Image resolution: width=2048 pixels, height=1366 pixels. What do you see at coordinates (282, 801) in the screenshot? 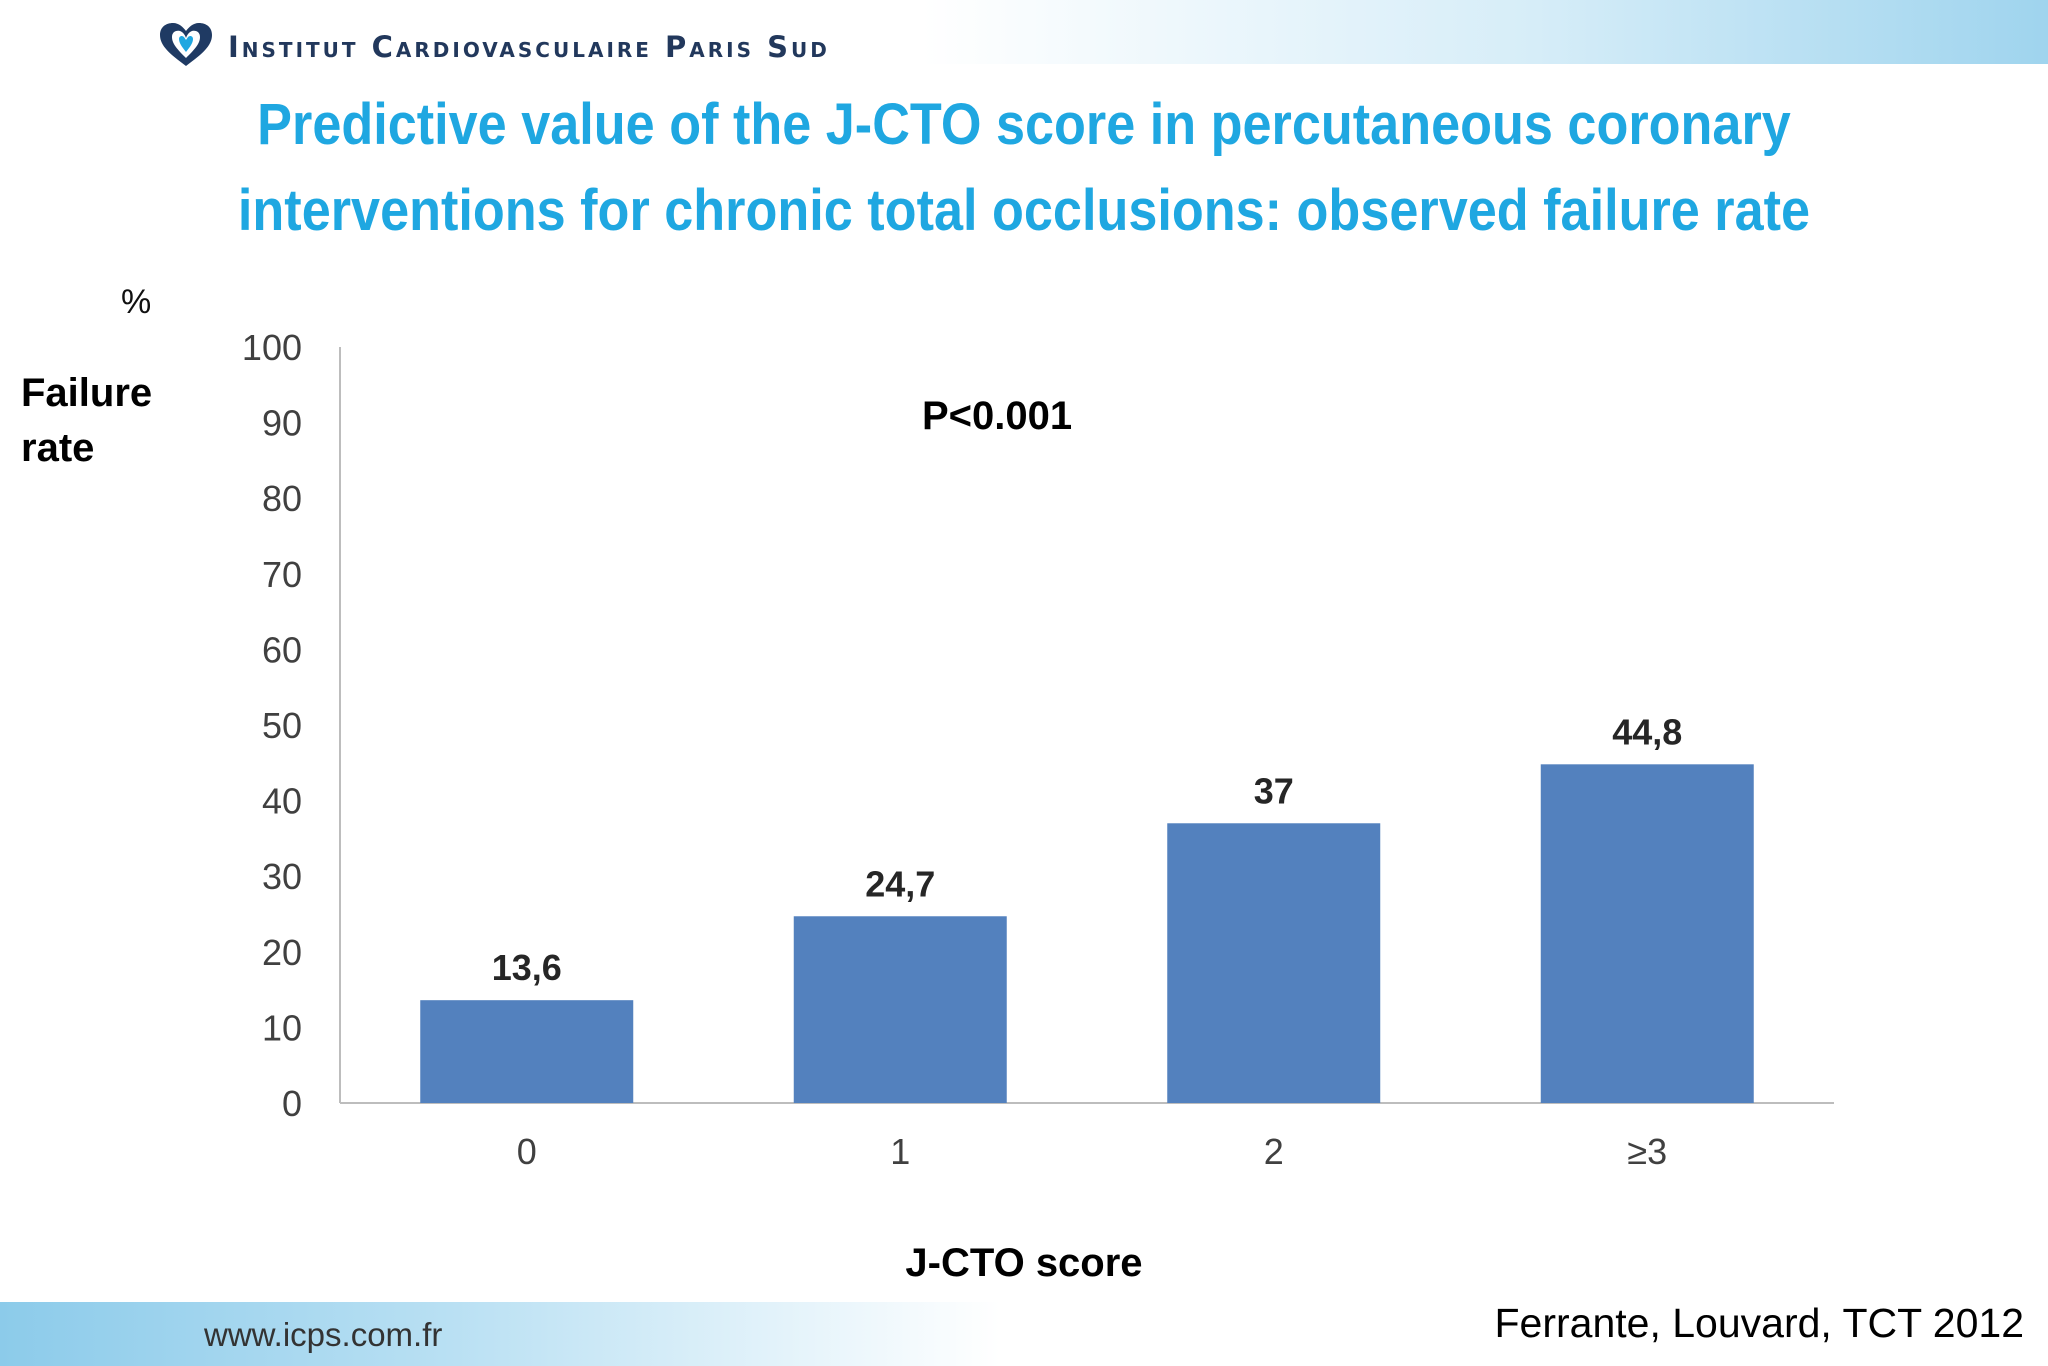
I see `y-tick-label: 40` at bounding box center [282, 801].